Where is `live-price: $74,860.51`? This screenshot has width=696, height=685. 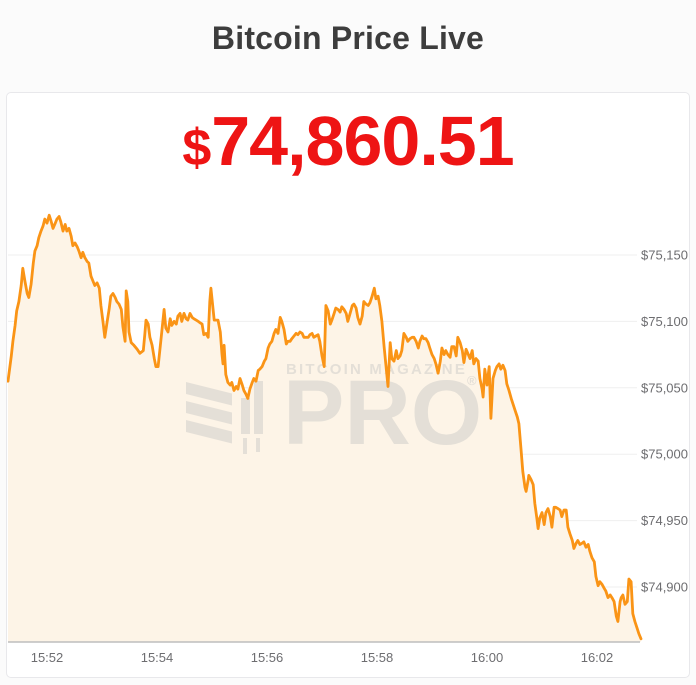 live-price: $74,860.51 is located at coordinates (348, 144).